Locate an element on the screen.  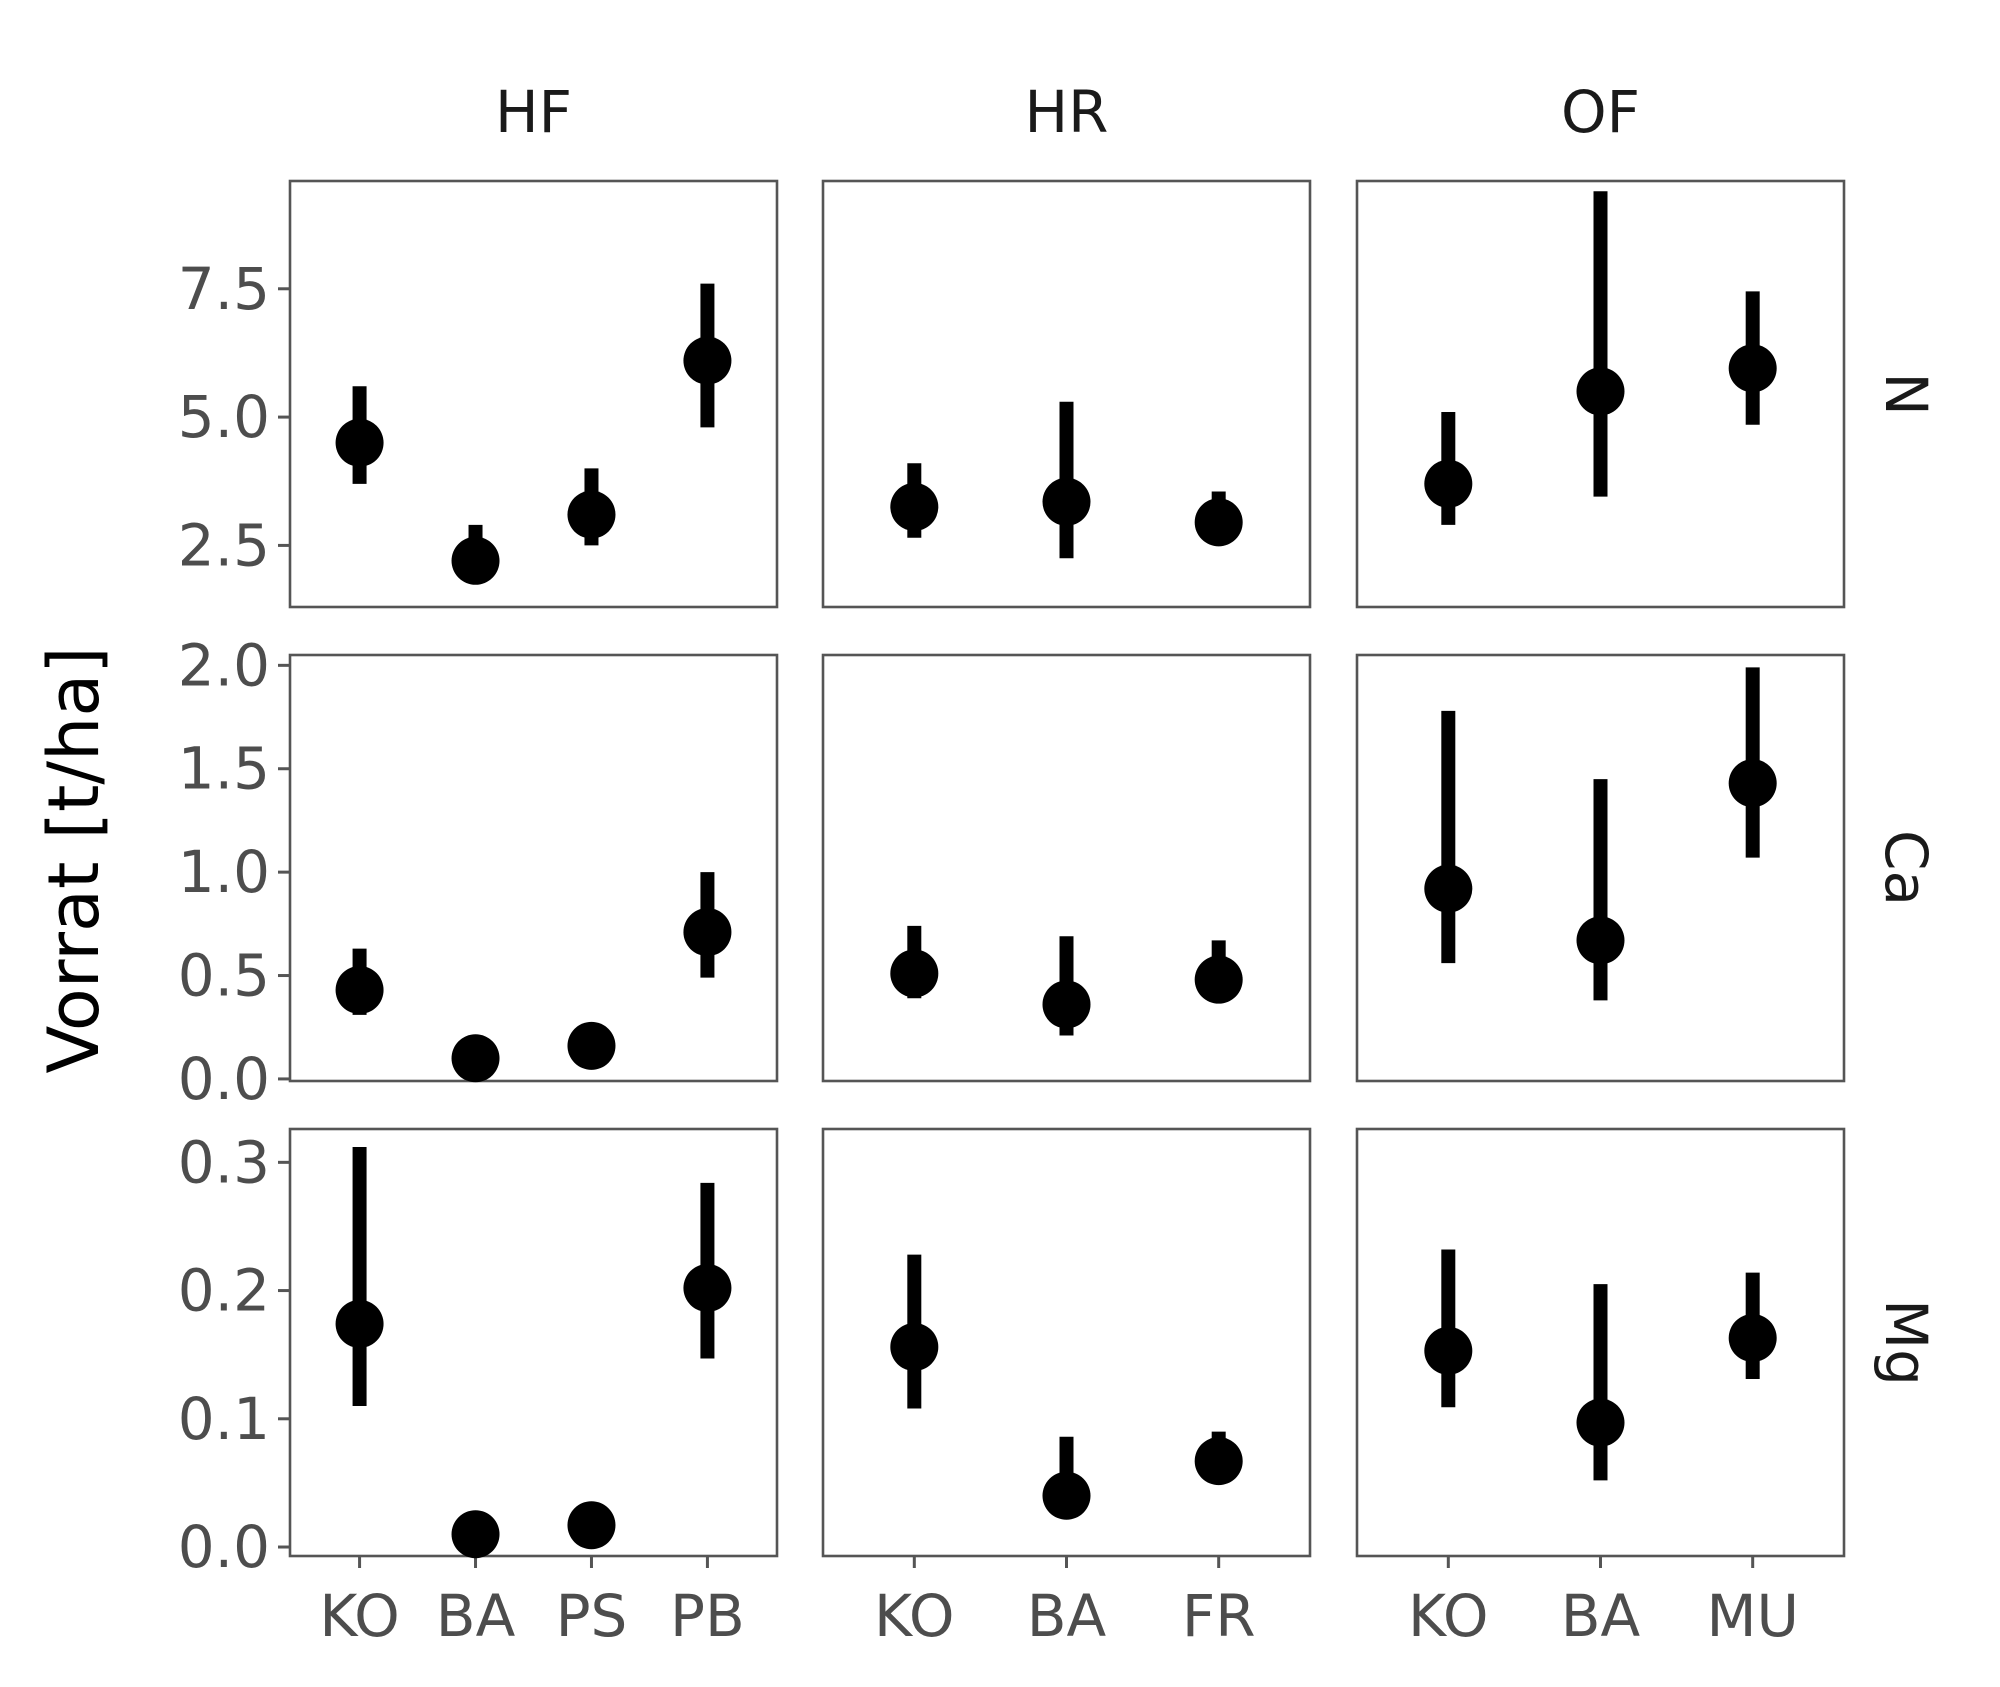
y-tick-label: 0.1 is located at coordinates (224, 1419).